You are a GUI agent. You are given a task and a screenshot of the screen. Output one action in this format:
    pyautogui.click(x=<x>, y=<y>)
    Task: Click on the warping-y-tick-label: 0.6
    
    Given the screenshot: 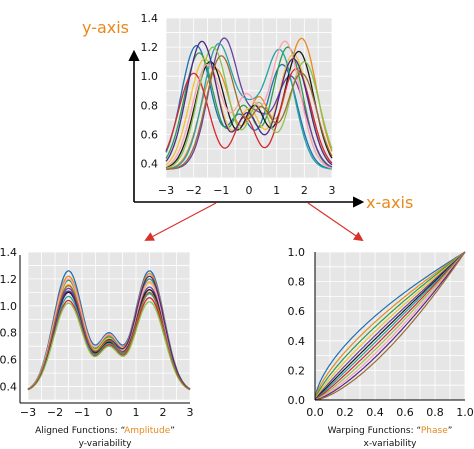 What is the action you would take?
    pyautogui.click(x=297, y=311)
    